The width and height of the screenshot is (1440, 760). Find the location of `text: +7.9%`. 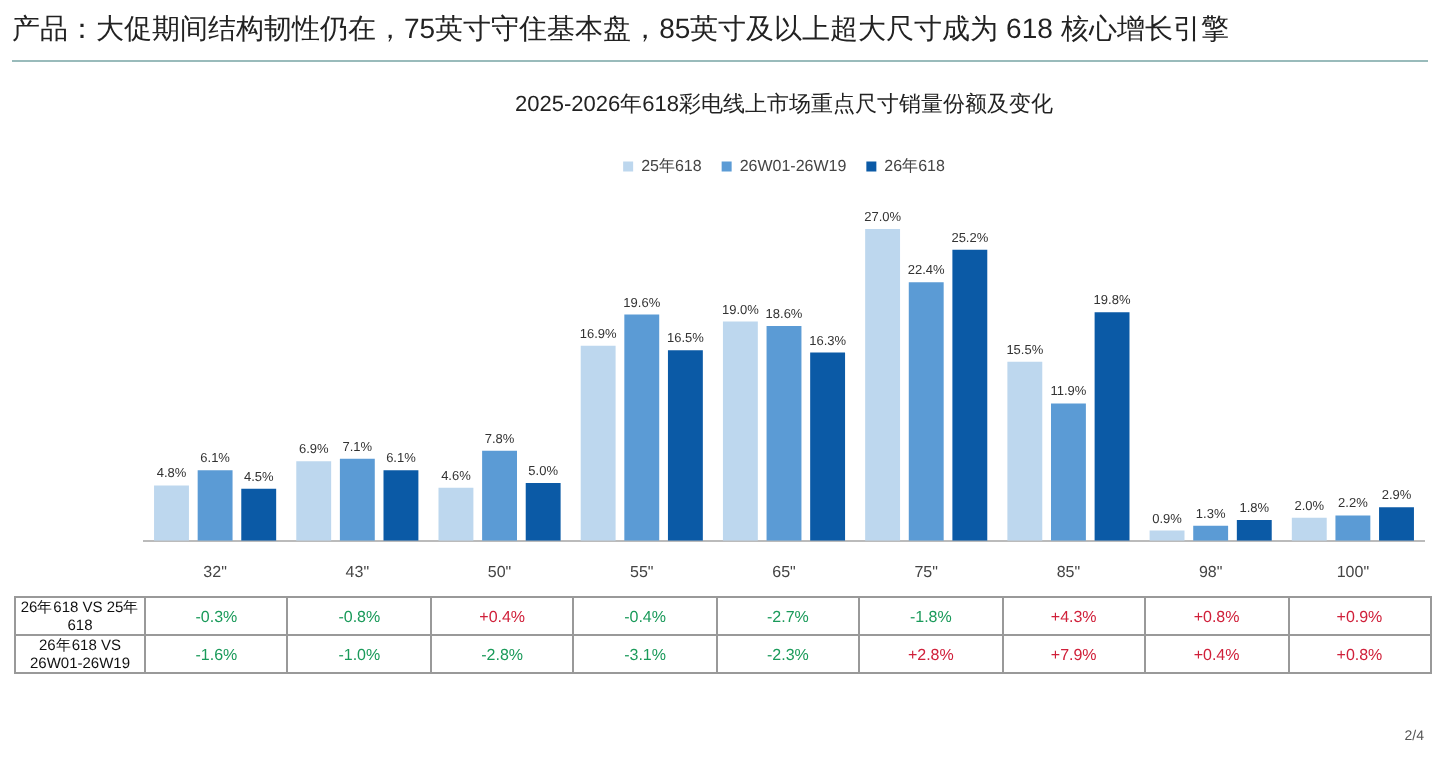

text: +7.9% is located at coordinates (1074, 654).